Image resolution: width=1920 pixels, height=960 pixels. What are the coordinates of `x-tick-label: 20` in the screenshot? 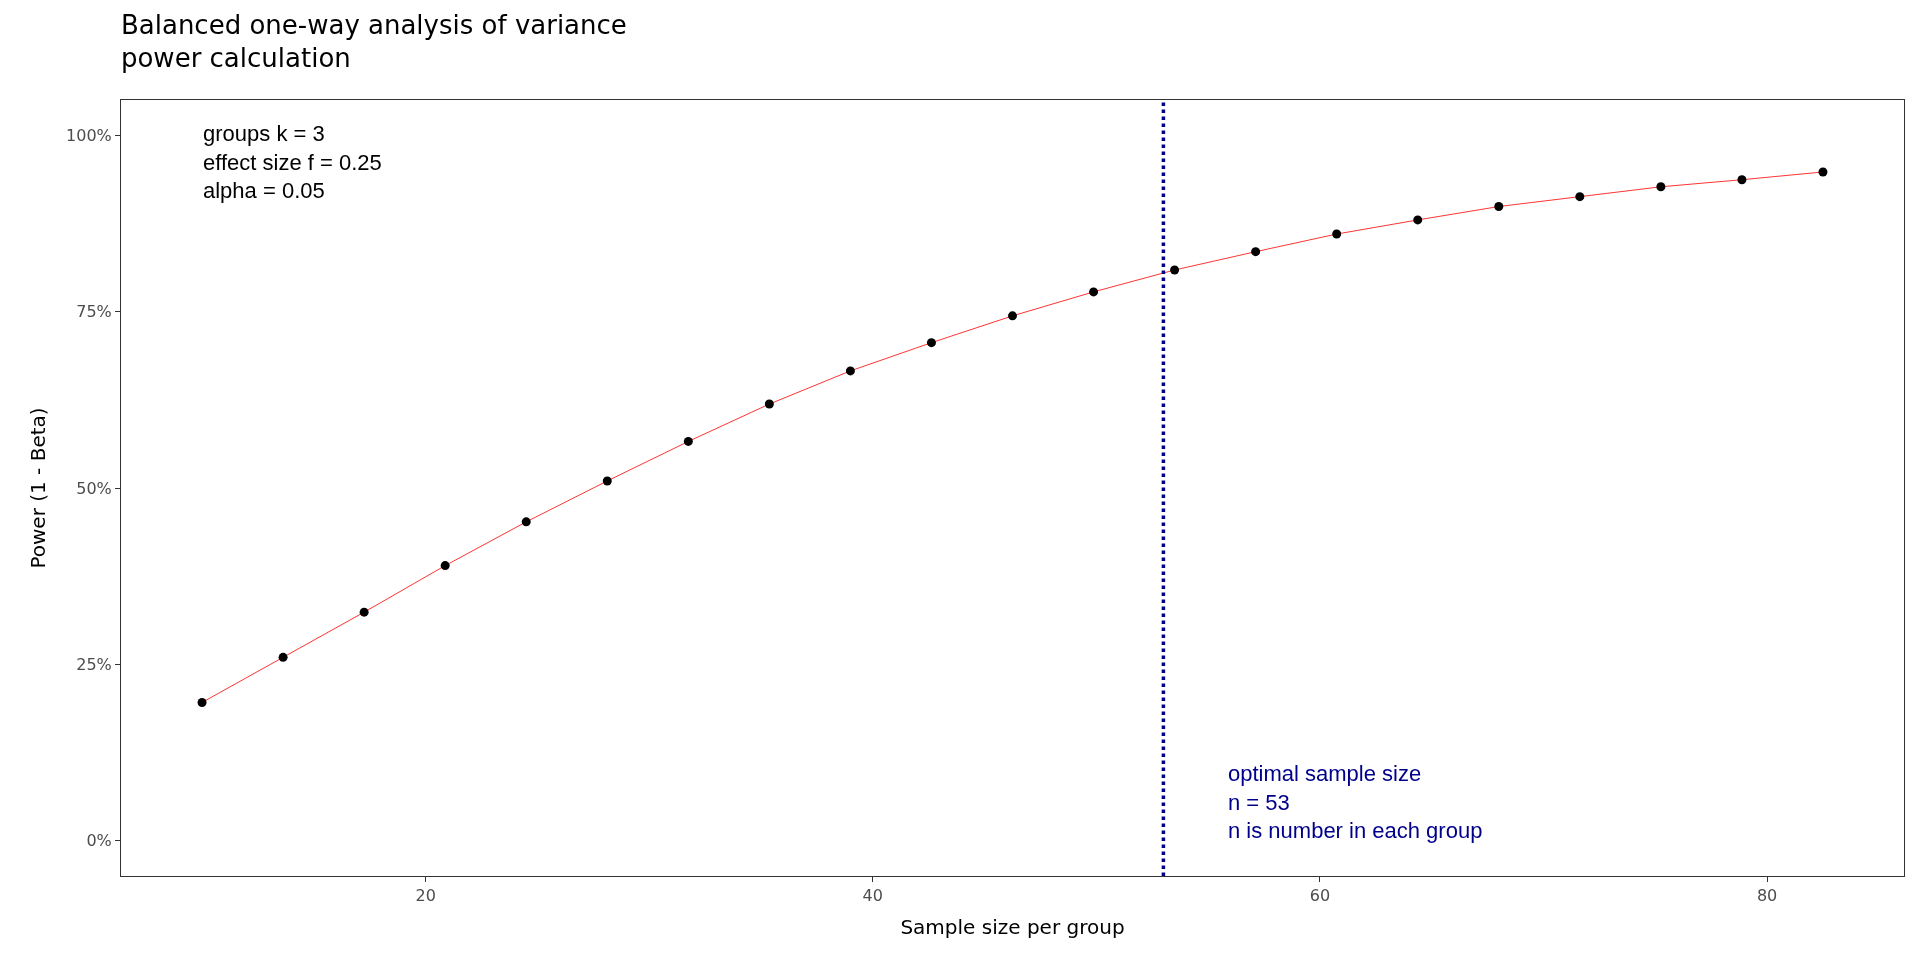 It's located at (425, 896).